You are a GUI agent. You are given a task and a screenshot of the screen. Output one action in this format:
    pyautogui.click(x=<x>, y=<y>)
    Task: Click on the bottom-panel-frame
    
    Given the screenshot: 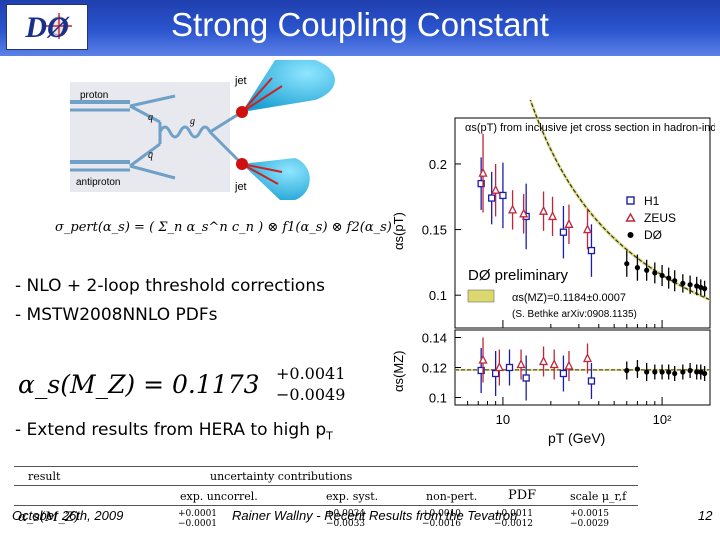 What is the action you would take?
    pyautogui.click(x=582, y=367)
    